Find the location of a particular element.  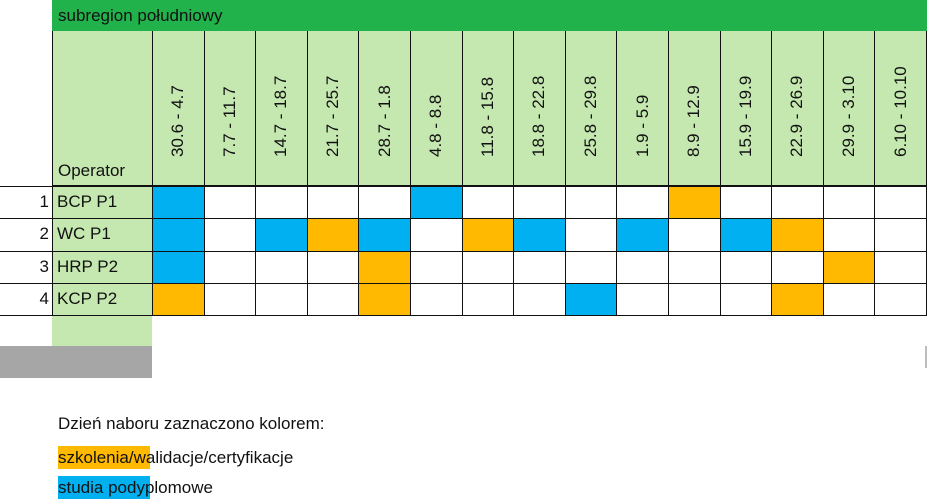

operator-header-label: Operator is located at coordinates (92, 170).